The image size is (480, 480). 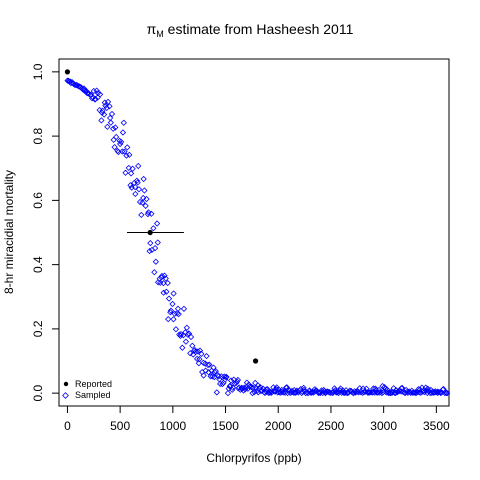 I want to click on x-tick-label: 0, so click(x=67, y=426).